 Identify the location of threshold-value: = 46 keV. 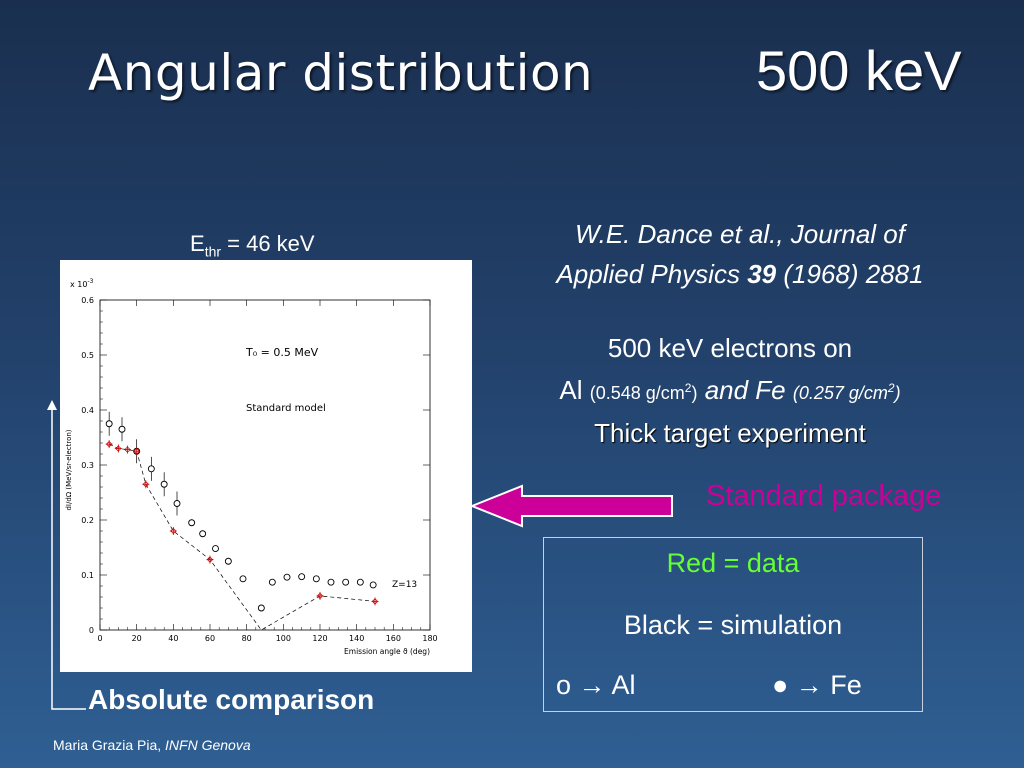
(268, 243).